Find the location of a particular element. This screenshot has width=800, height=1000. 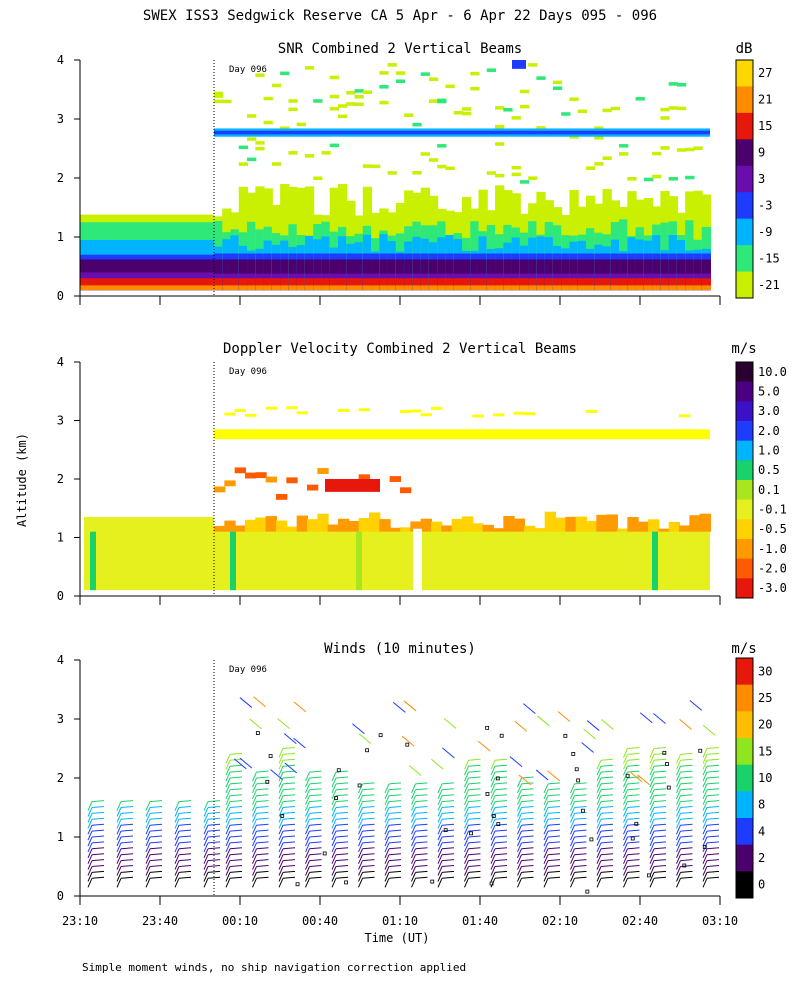

colorbar-units: m/s is located at coordinates (743, 349).